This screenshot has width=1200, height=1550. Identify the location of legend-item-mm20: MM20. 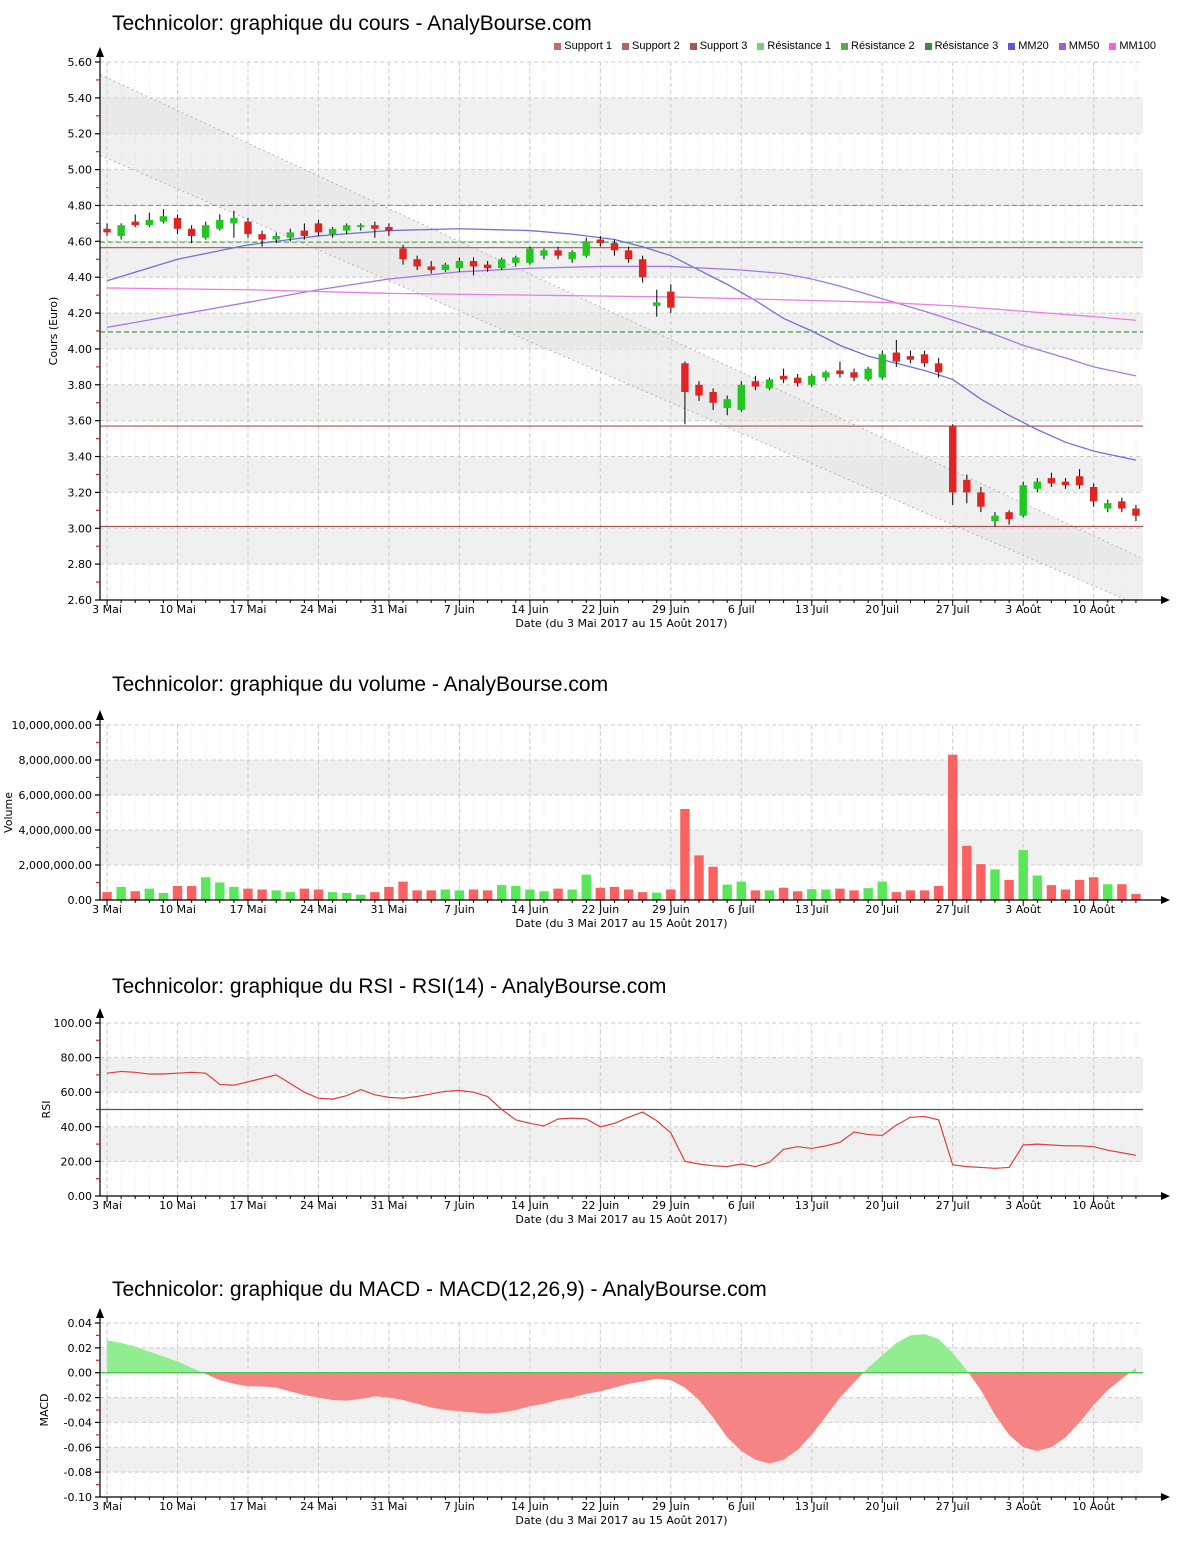
(1028, 46).